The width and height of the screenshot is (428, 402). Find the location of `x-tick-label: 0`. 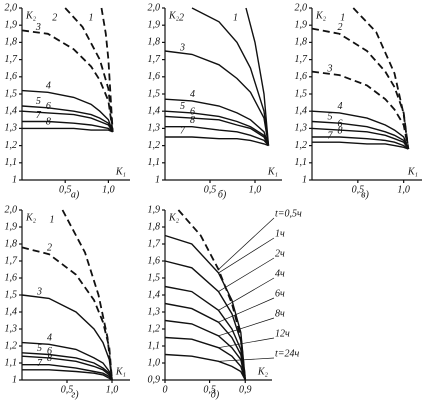

x-tick-label: 0 is located at coordinates (165, 389).